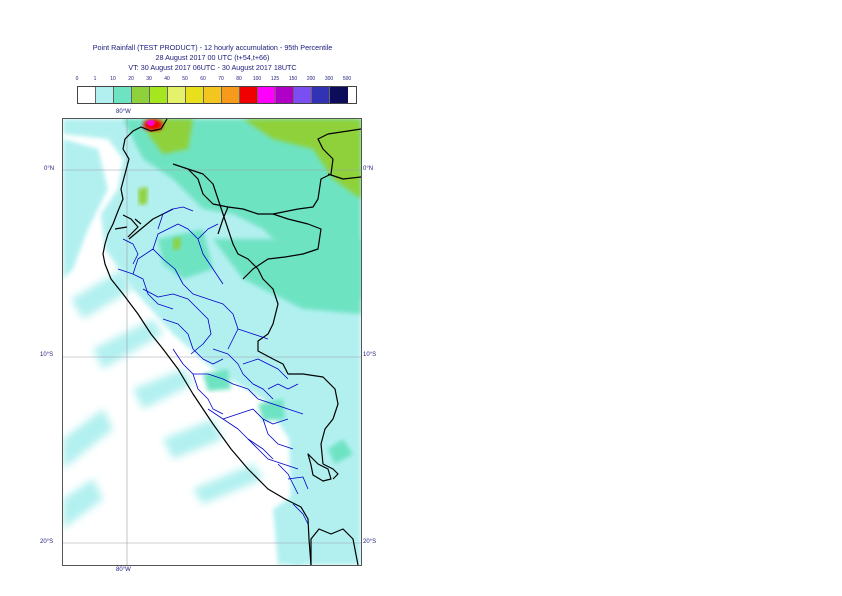 The image size is (842, 596). Describe the element at coordinates (95, 79) in the screenshot. I see `legend-threshold-label: 1` at that location.